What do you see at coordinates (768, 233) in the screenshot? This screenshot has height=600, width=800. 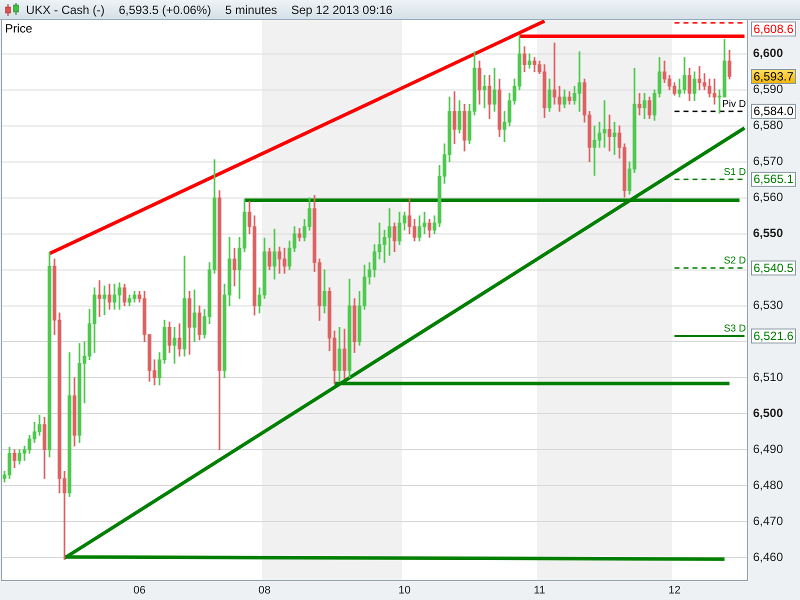 I see `y-tick-label: 6,550` at bounding box center [768, 233].